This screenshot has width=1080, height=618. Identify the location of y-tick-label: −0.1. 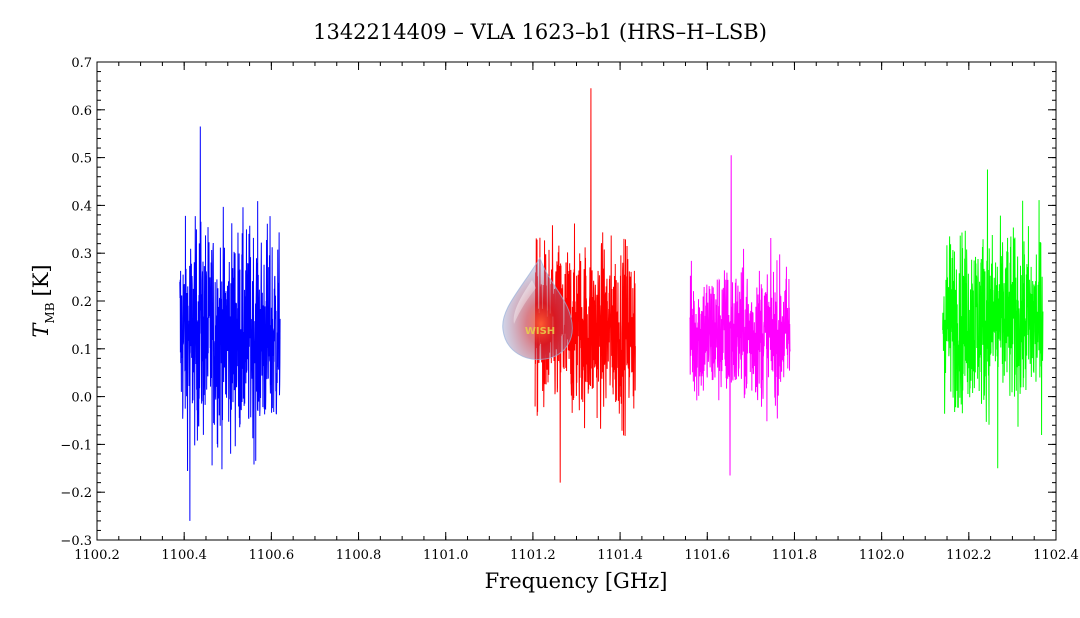
(76, 445).